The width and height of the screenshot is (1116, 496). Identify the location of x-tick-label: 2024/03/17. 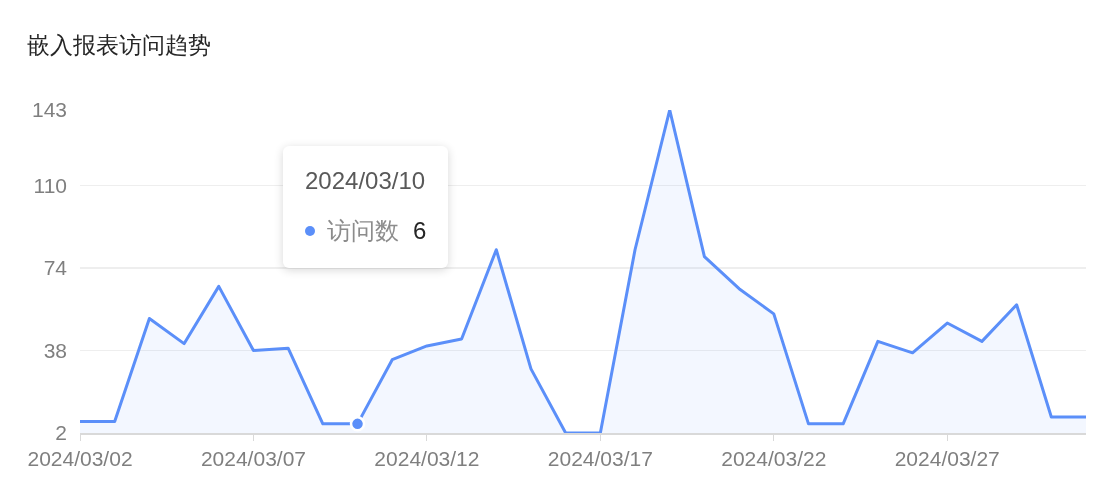
(600, 458).